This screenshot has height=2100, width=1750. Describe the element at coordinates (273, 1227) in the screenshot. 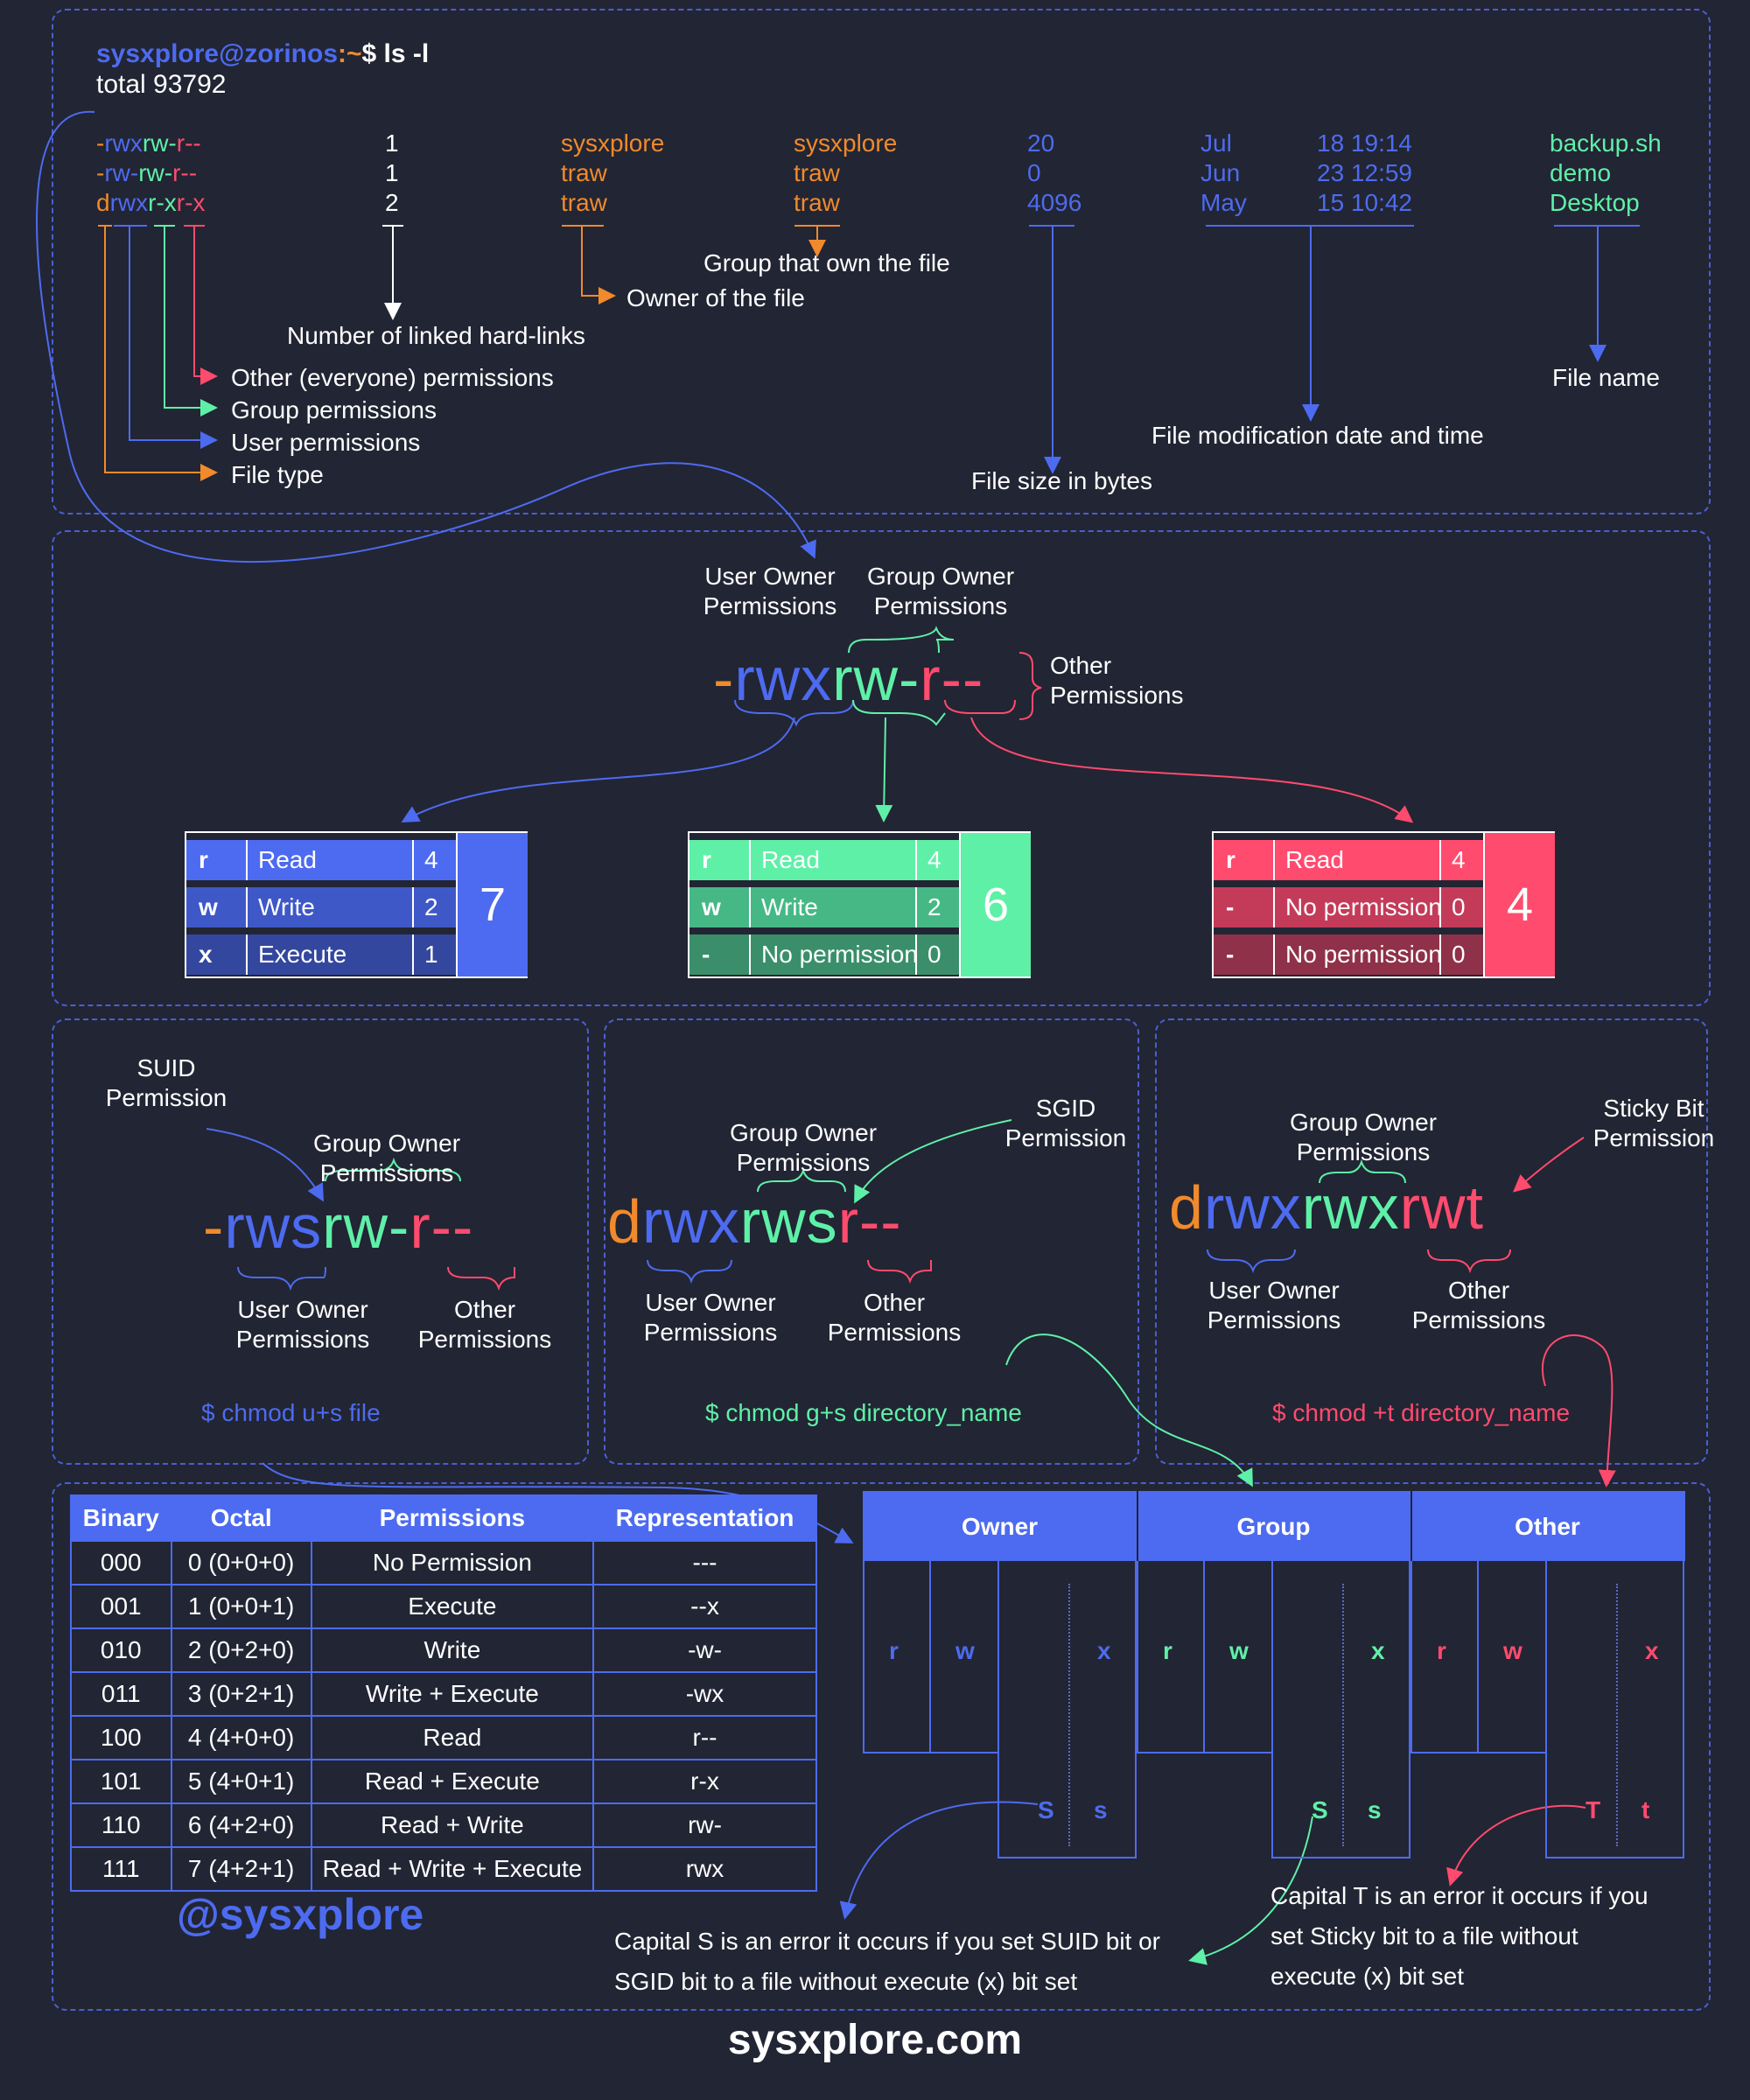

I see `special-perm-user: rws` at that location.